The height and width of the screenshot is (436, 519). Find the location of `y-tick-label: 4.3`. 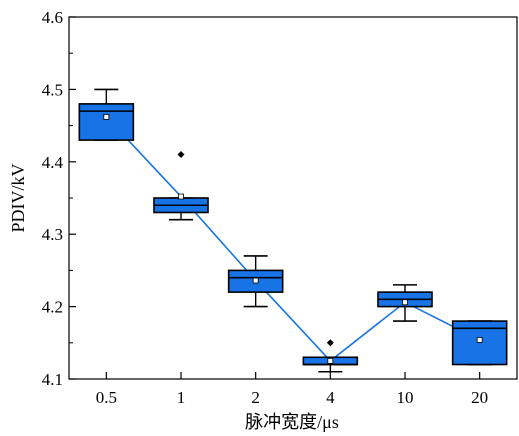

y-tick-label: 4.3 is located at coordinates (52, 234).